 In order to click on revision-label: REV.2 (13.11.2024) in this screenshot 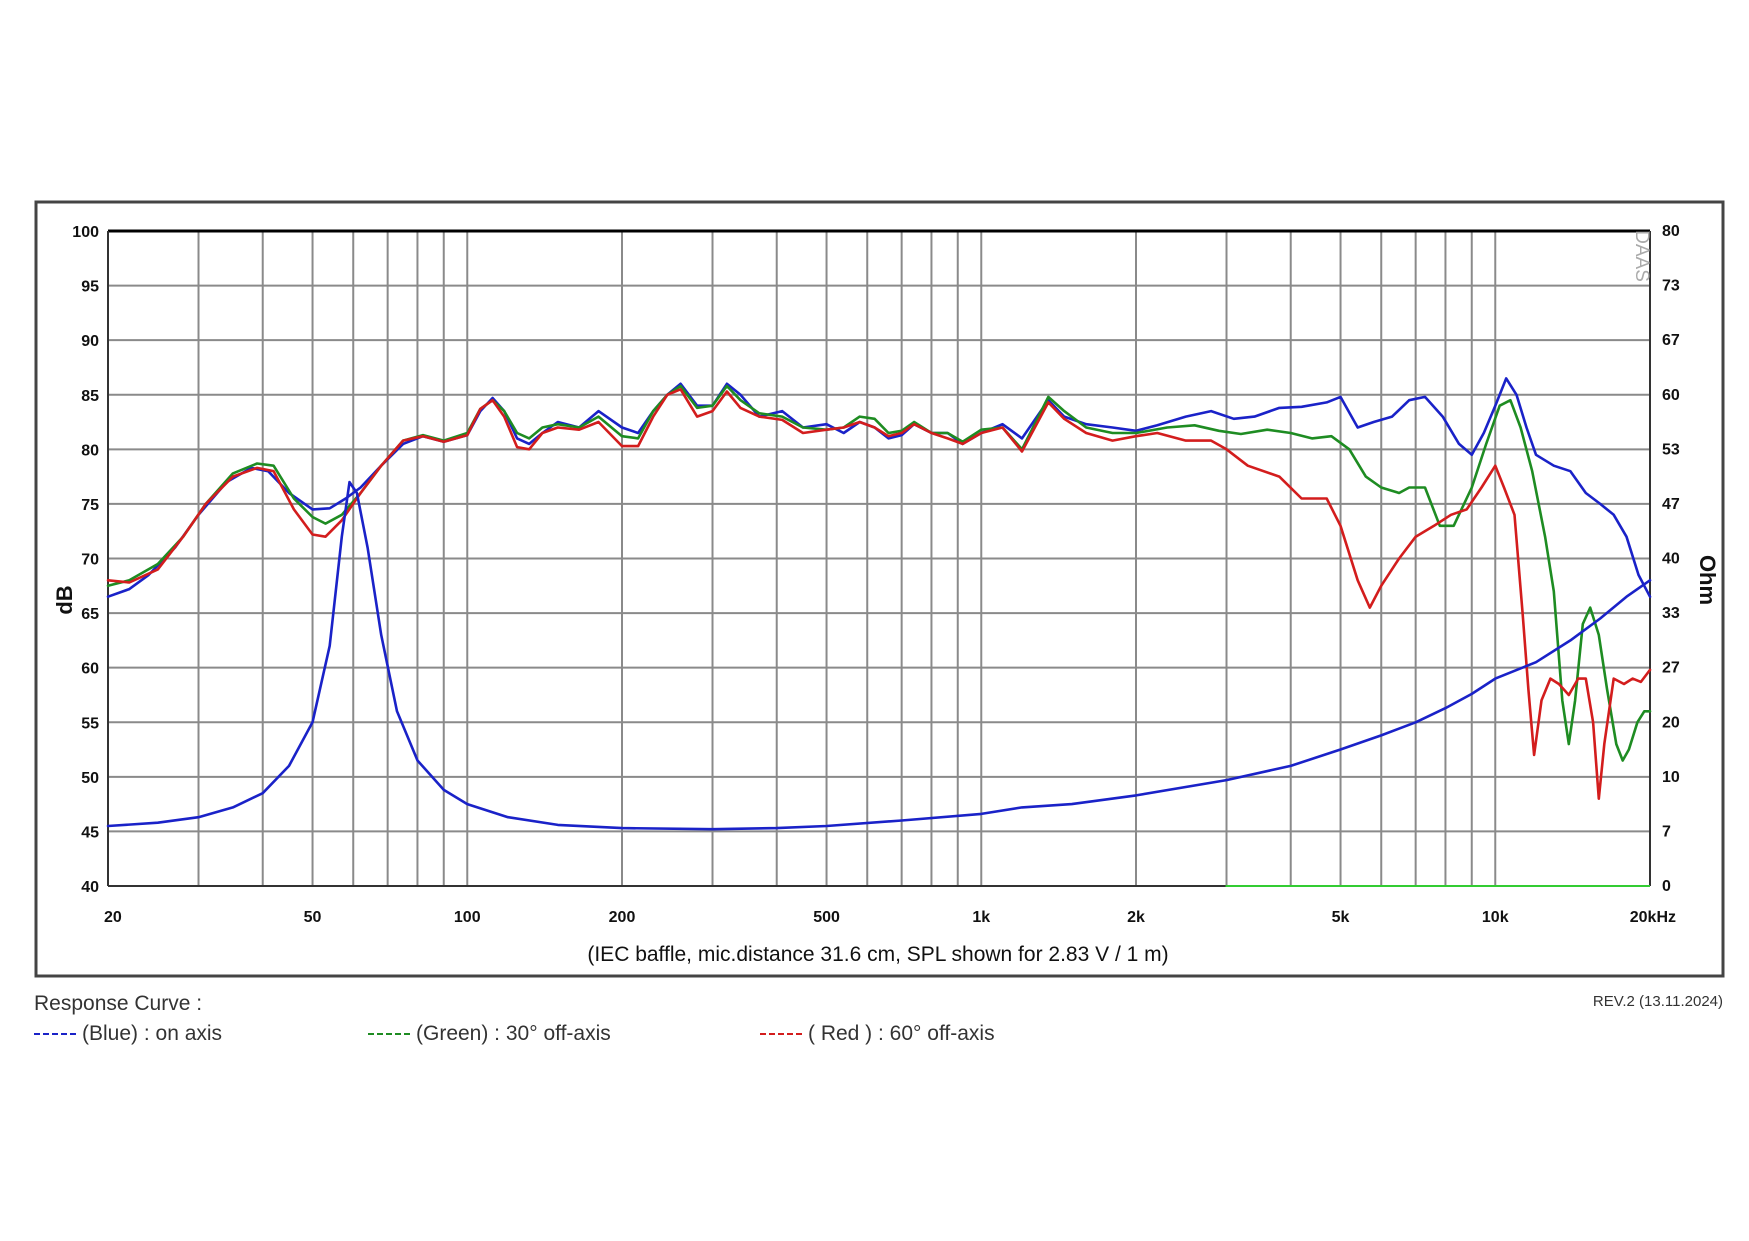, I will do `click(1657, 1001)`.